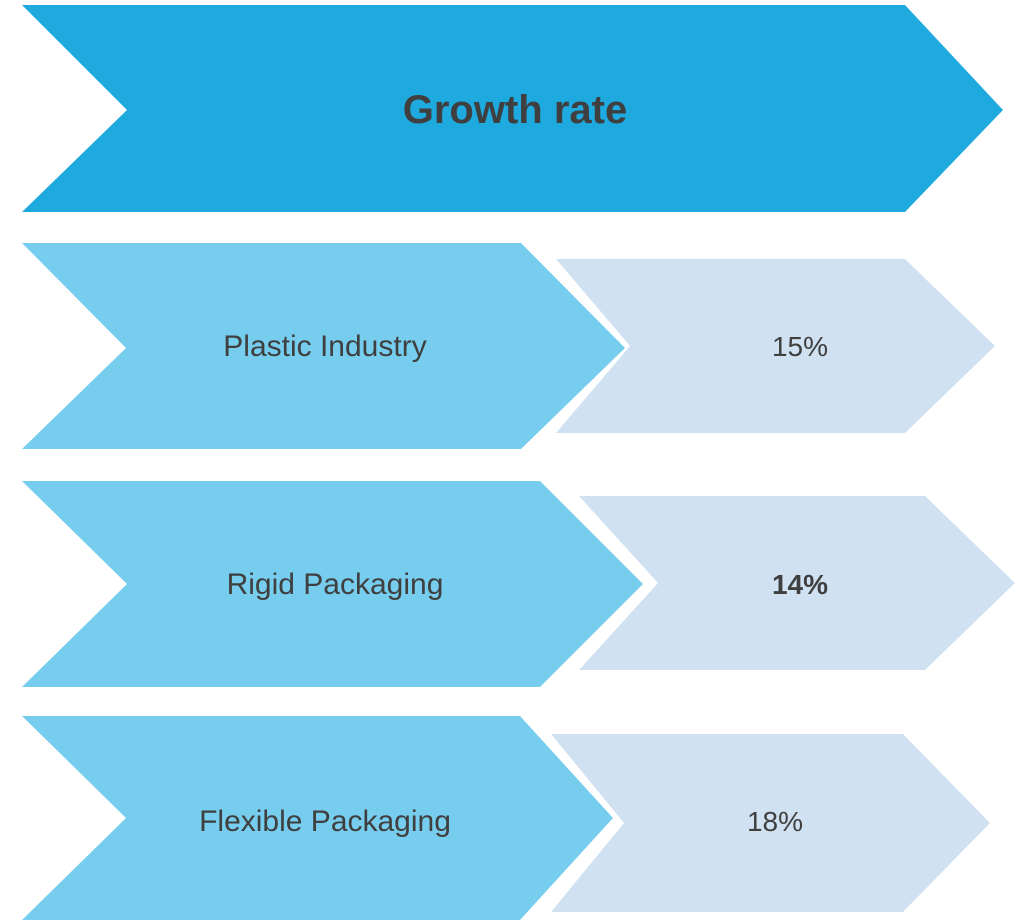 The image size is (1022, 921). Describe the element at coordinates (800, 346) in the screenshot. I see `row-value-plastic-industry: 15%` at that location.